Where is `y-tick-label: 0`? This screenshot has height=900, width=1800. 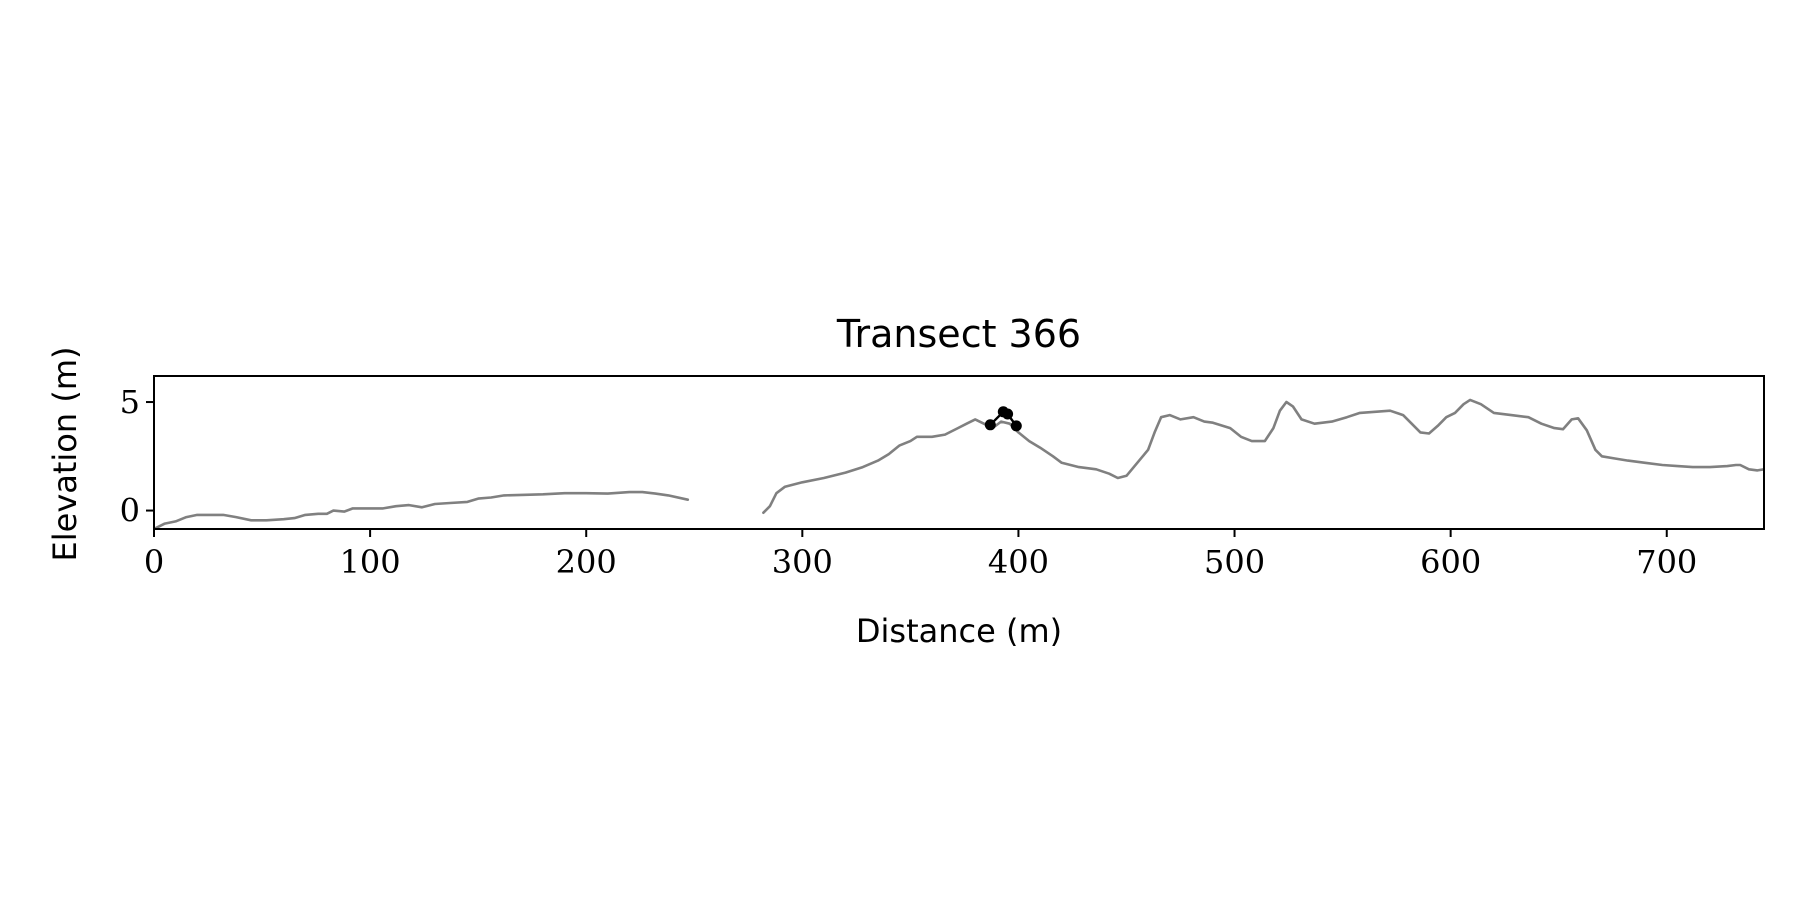
y-tick-label: 0 is located at coordinates (130, 511).